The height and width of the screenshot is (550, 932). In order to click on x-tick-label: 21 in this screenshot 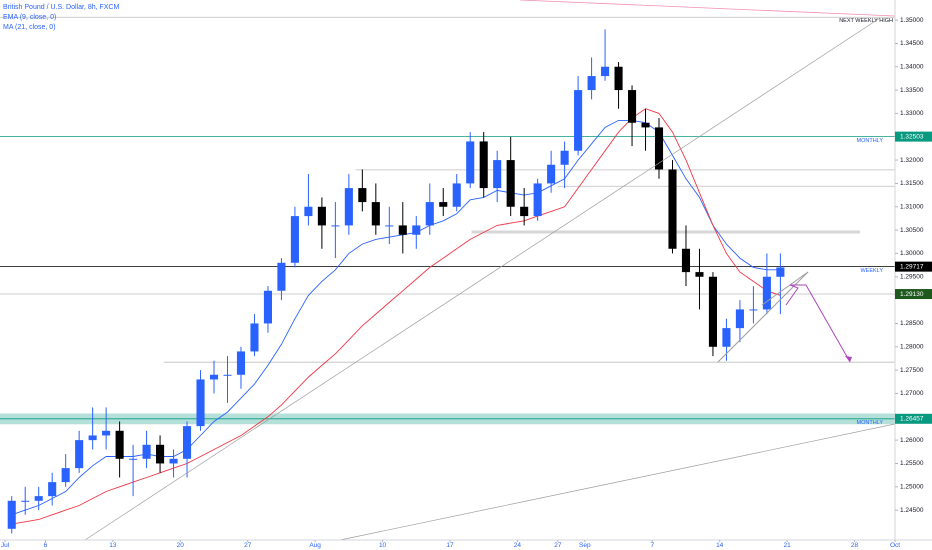, I will do `click(788, 545)`.